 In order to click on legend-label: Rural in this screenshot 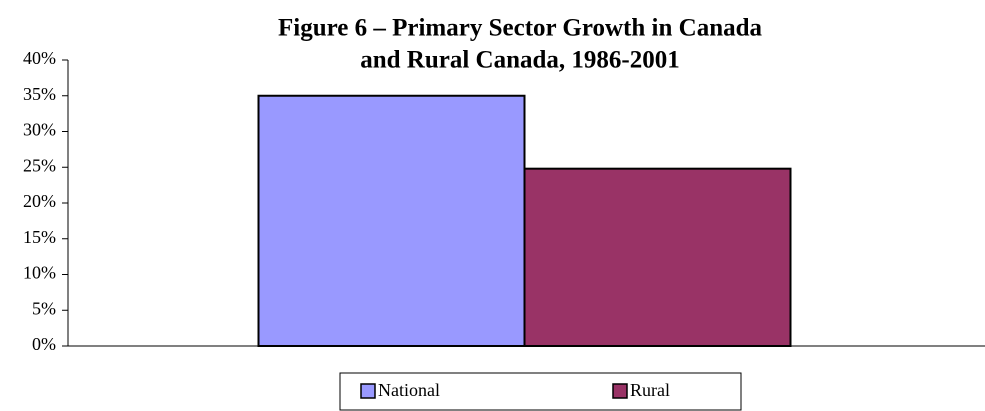, I will do `click(650, 390)`.